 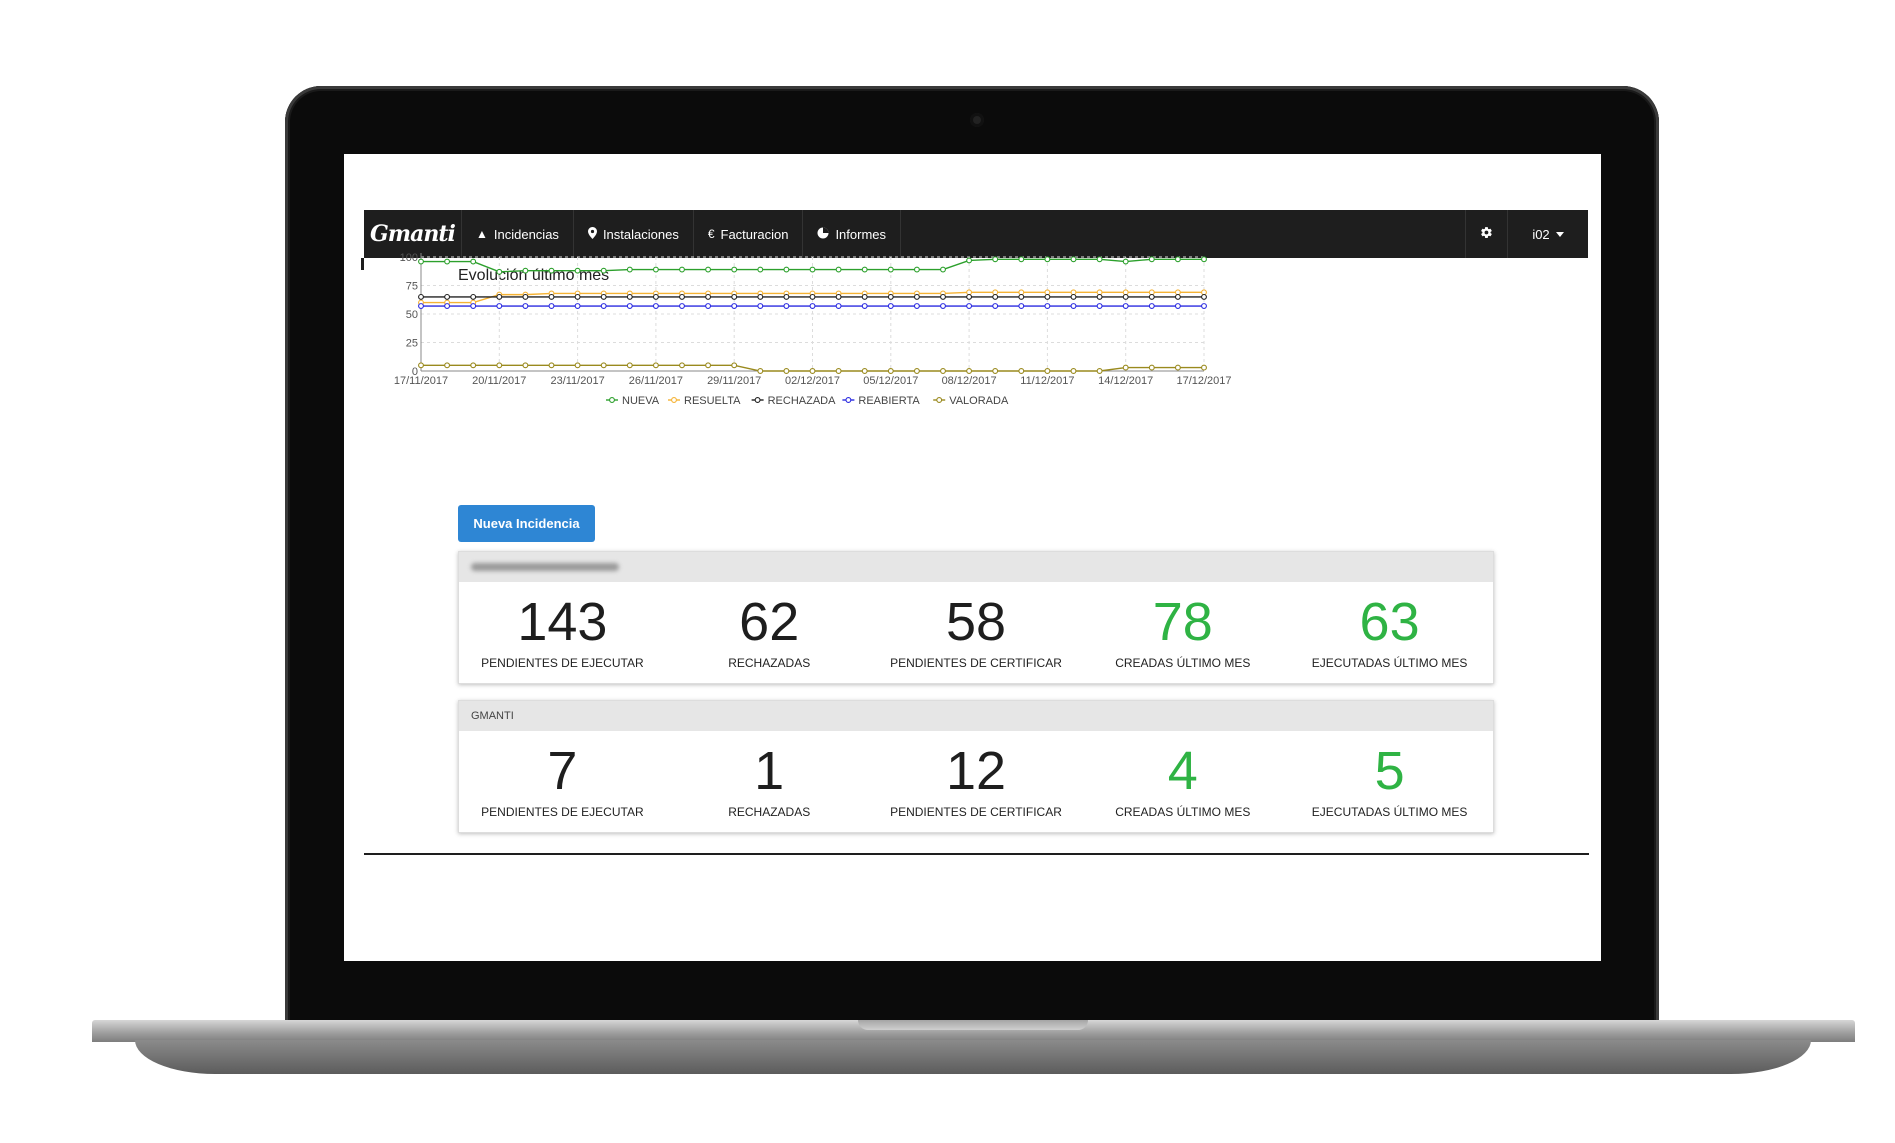 I want to click on stat-pendientes-certificar: 58 PENDIENTES DE CERTIFICAR, so click(x=976, y=632).